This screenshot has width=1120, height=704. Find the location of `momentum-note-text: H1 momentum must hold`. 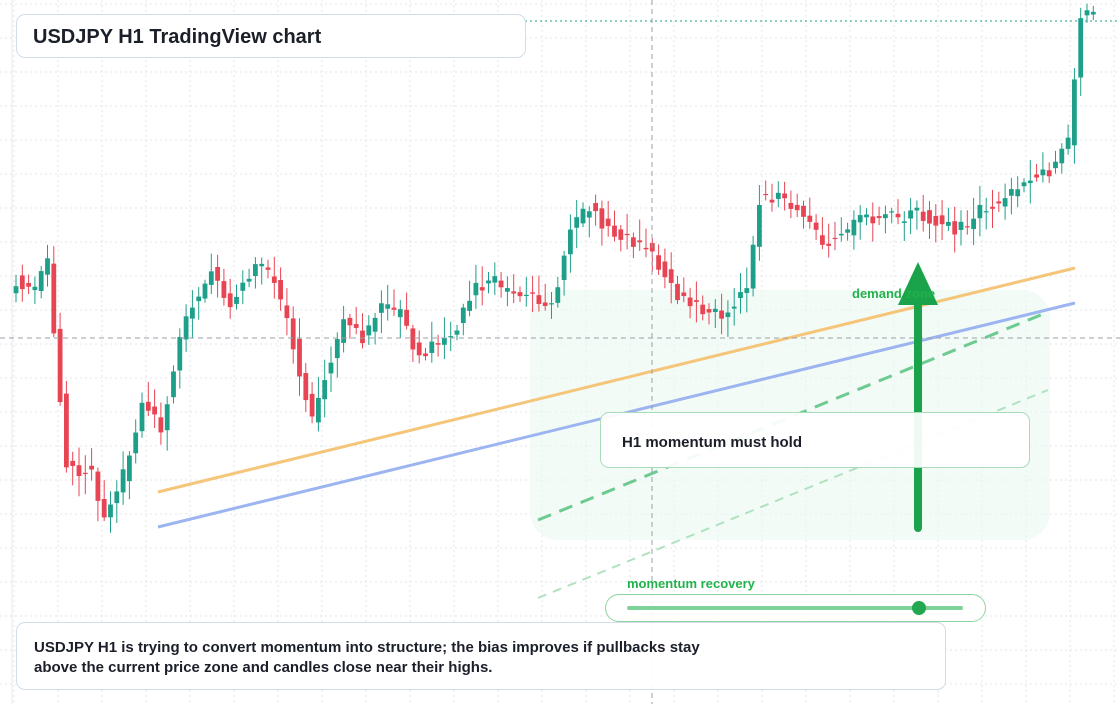

momentum-note-text: H1 momentum must hold is located at coordinates (712, 442).